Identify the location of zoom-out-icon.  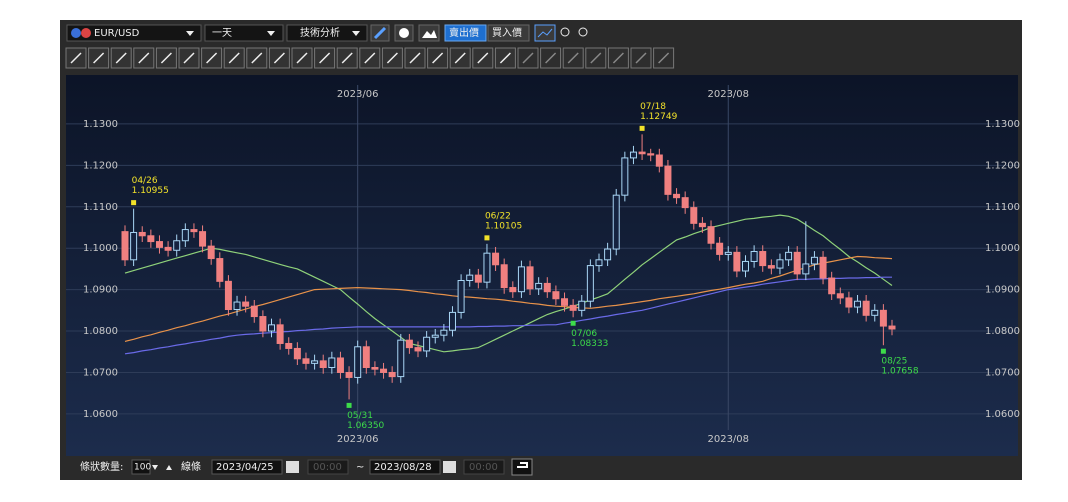
(565, 32).